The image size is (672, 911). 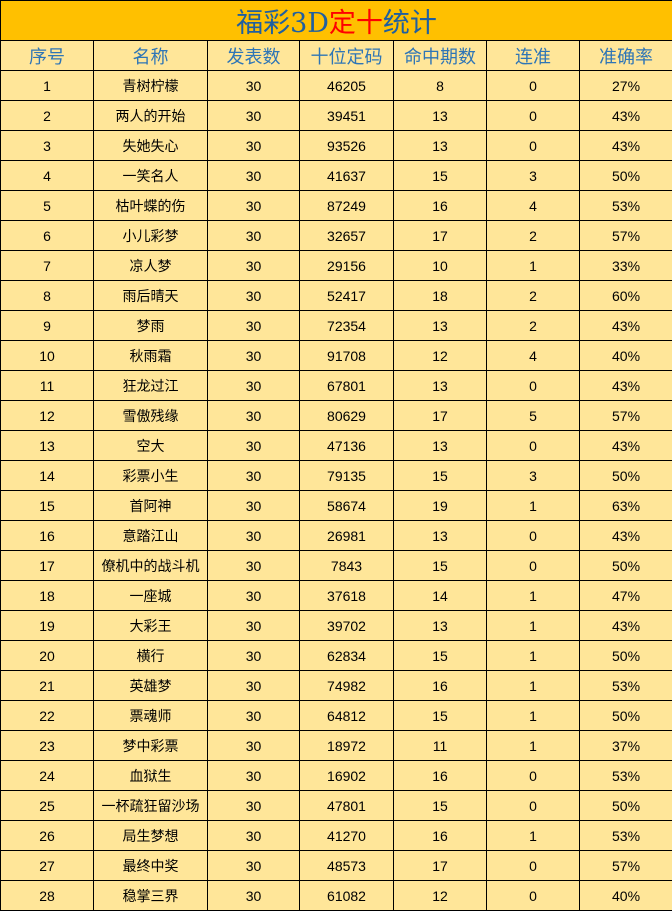 What do you see at coordinates (151, 656) in the screenshot?
I see `col-name-cell: 横行` at bounding box center [151, 656].